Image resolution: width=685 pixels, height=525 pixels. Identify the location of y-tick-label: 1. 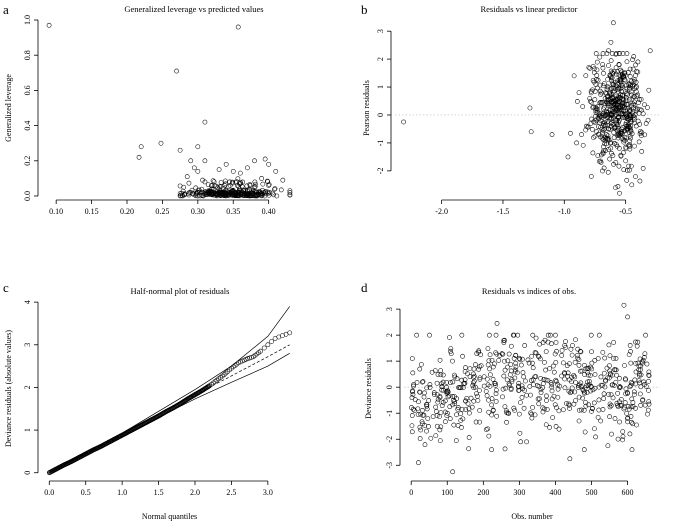
(389, 361).